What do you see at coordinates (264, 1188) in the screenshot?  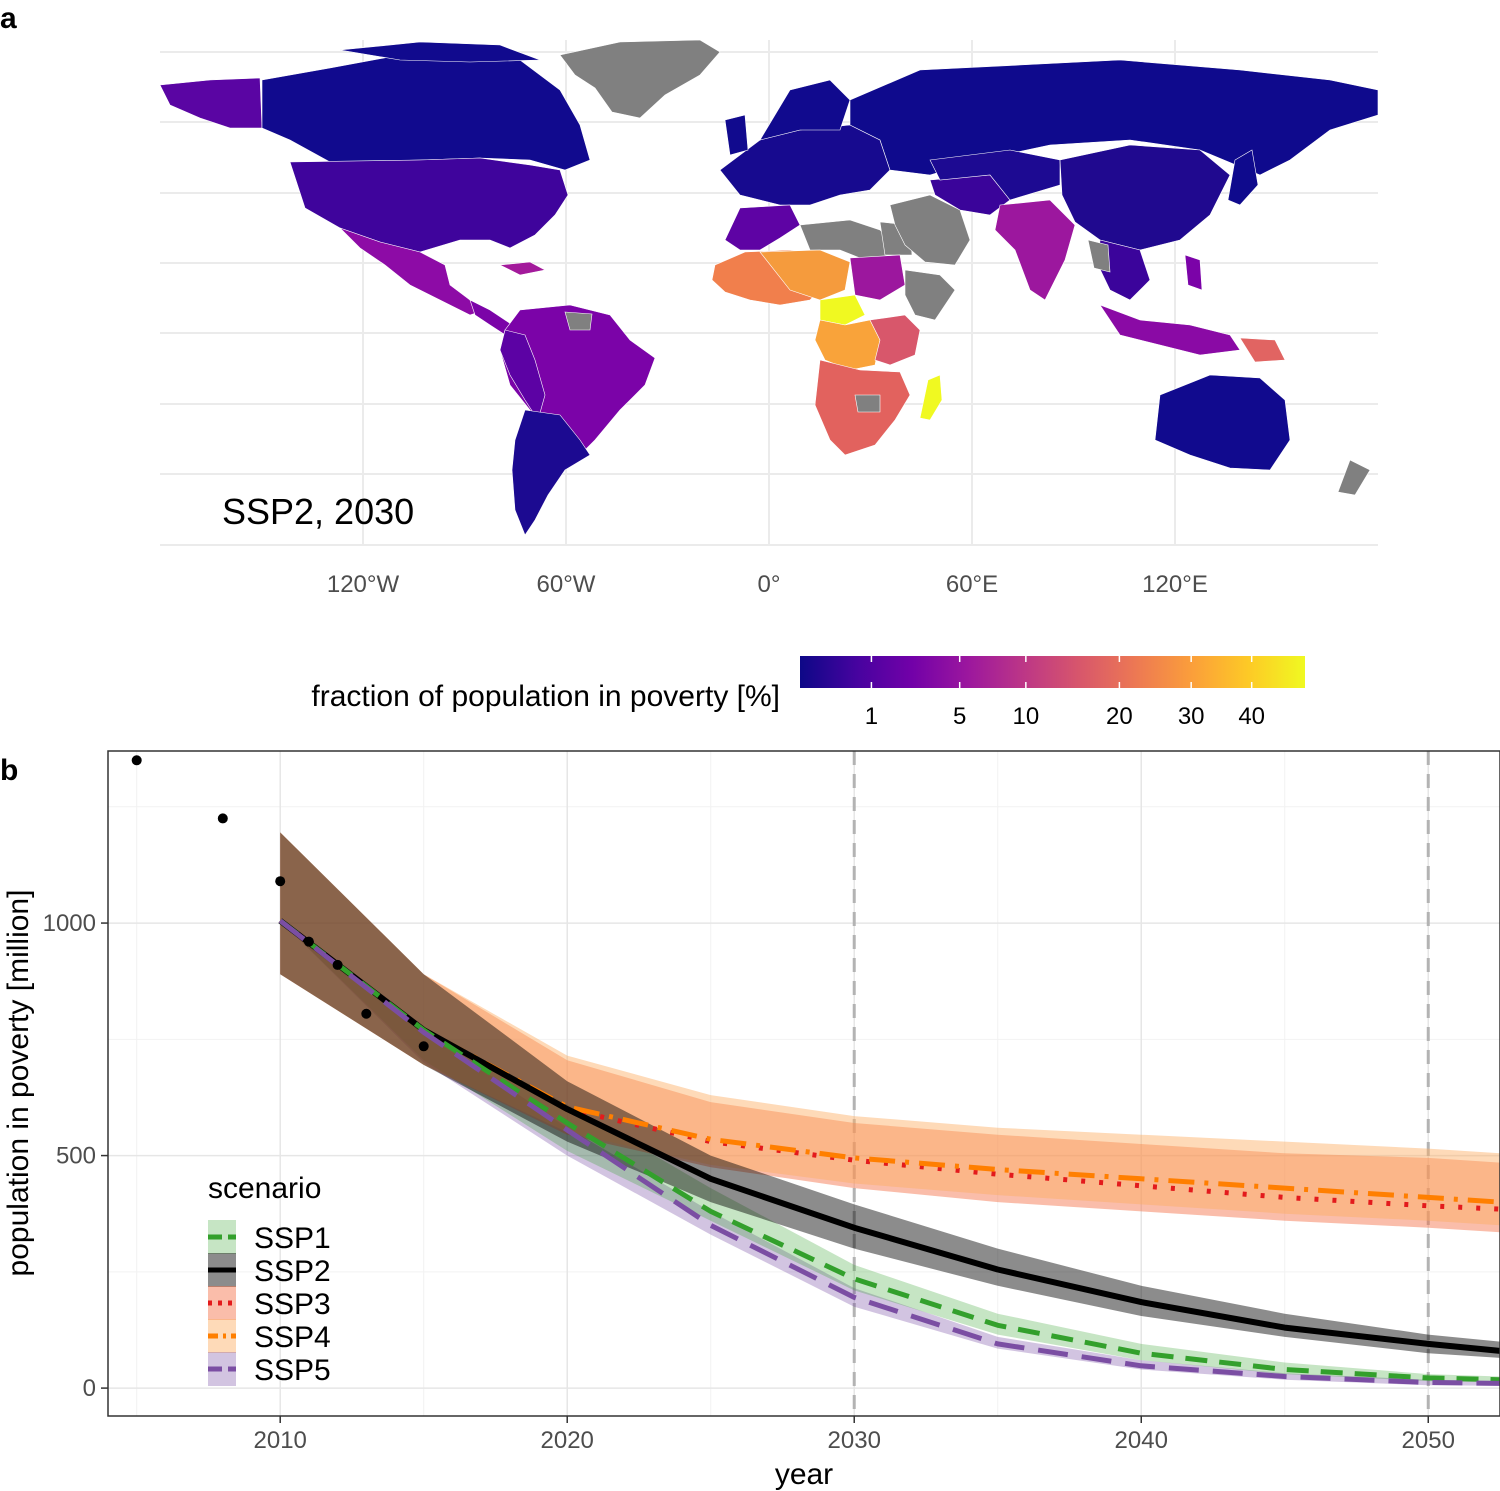 I see `legend-title: scenario` at bounding box center [264, 1188].